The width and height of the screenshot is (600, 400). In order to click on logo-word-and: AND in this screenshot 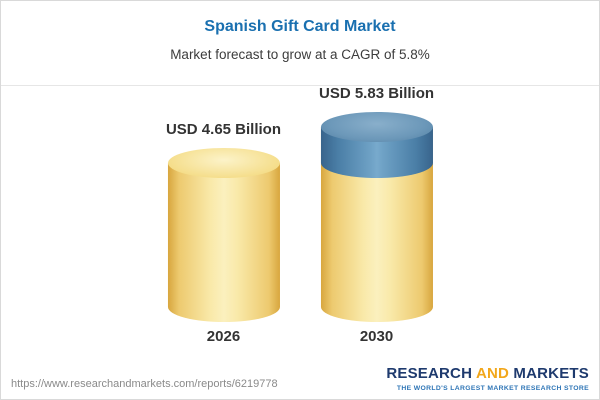, I will do `click(492, 373)`.